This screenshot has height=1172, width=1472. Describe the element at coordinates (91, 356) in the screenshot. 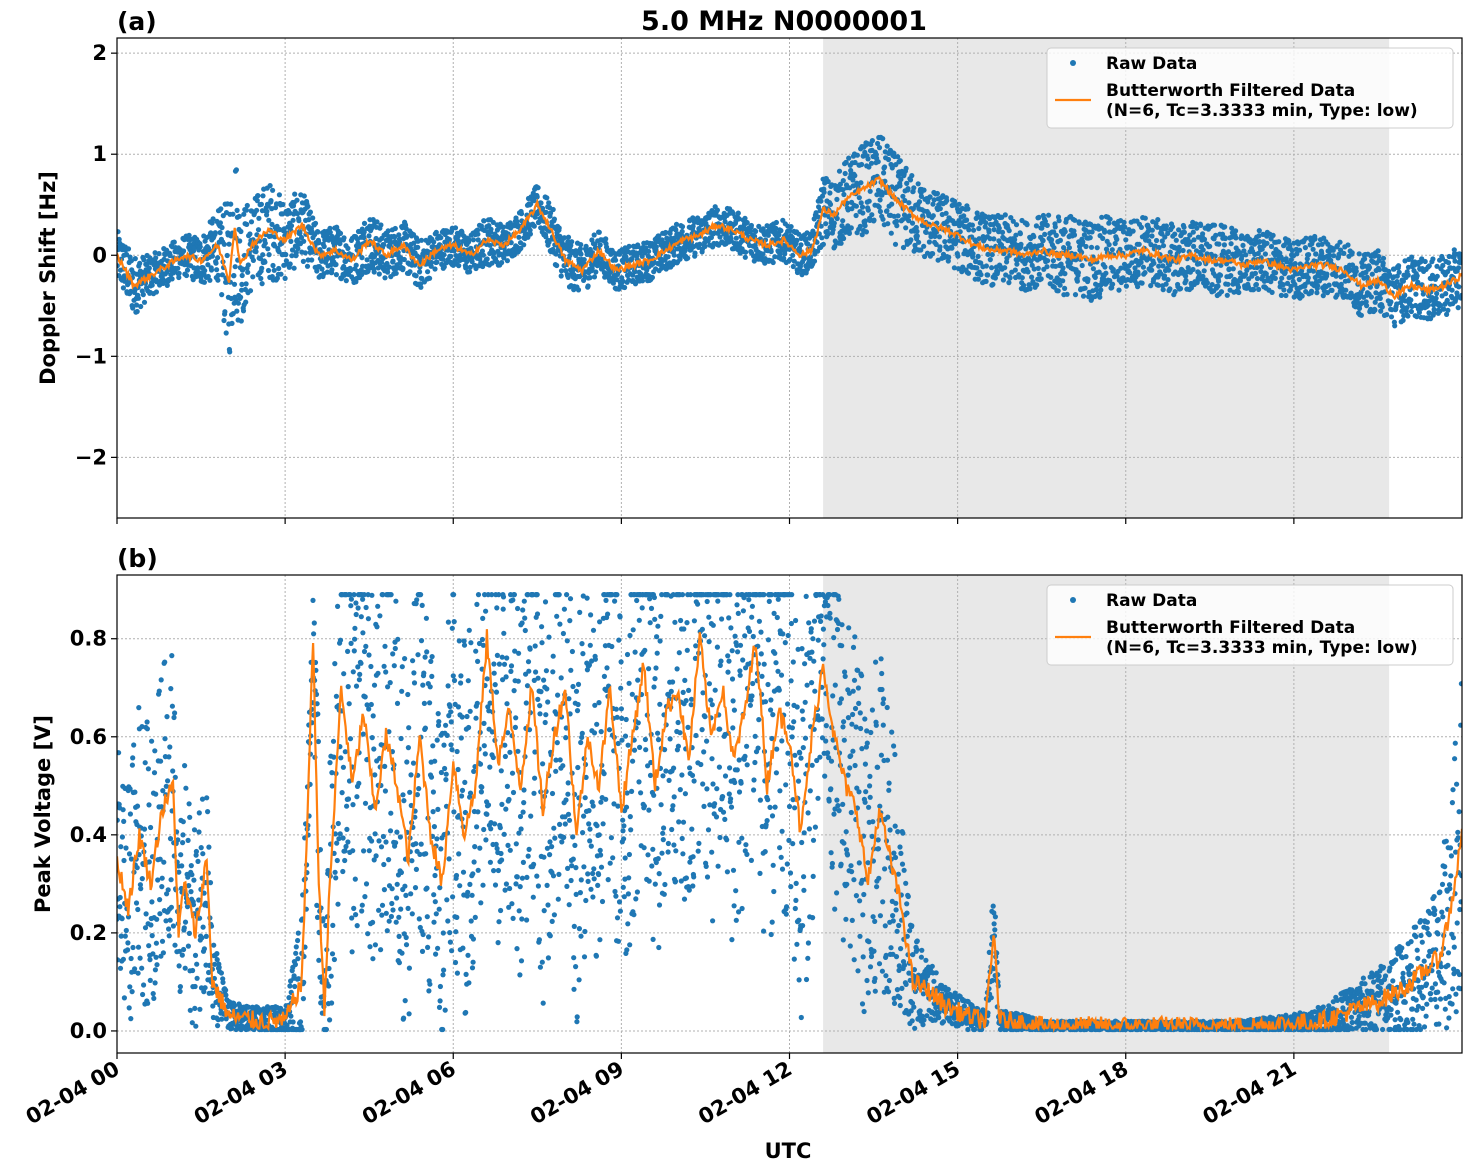

I see `y-tick-label: −1` at that location.